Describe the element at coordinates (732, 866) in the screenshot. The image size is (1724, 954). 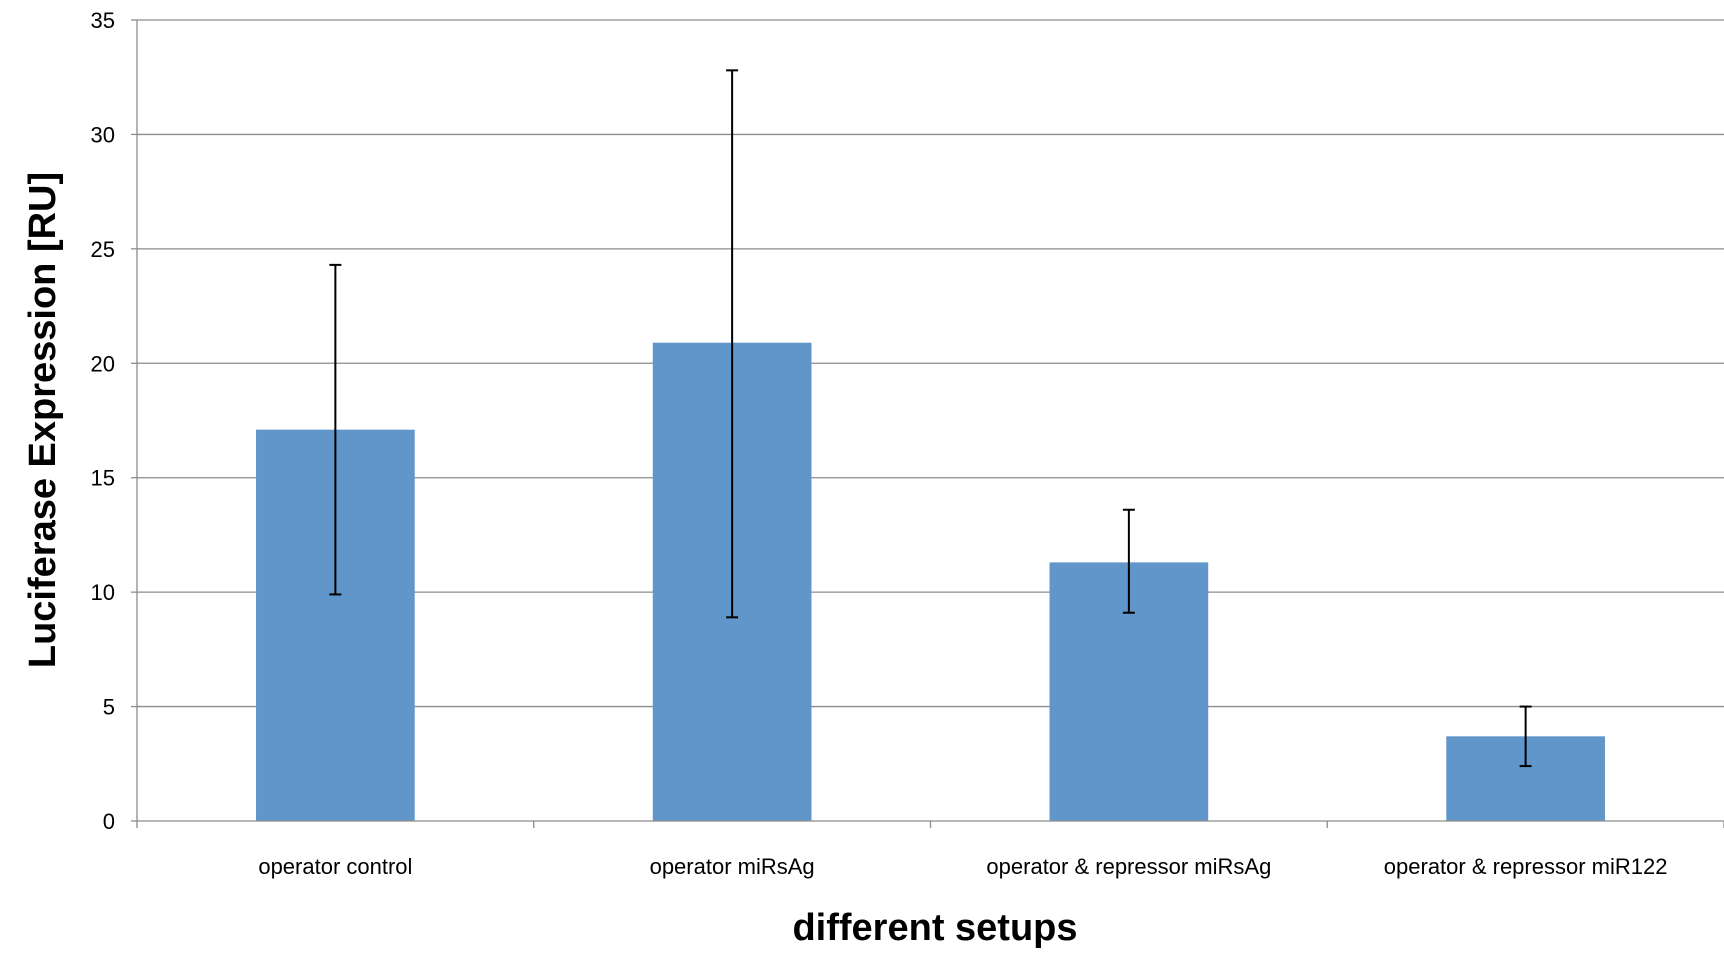
I see `x-category-label: operator miRsAg` at that location.